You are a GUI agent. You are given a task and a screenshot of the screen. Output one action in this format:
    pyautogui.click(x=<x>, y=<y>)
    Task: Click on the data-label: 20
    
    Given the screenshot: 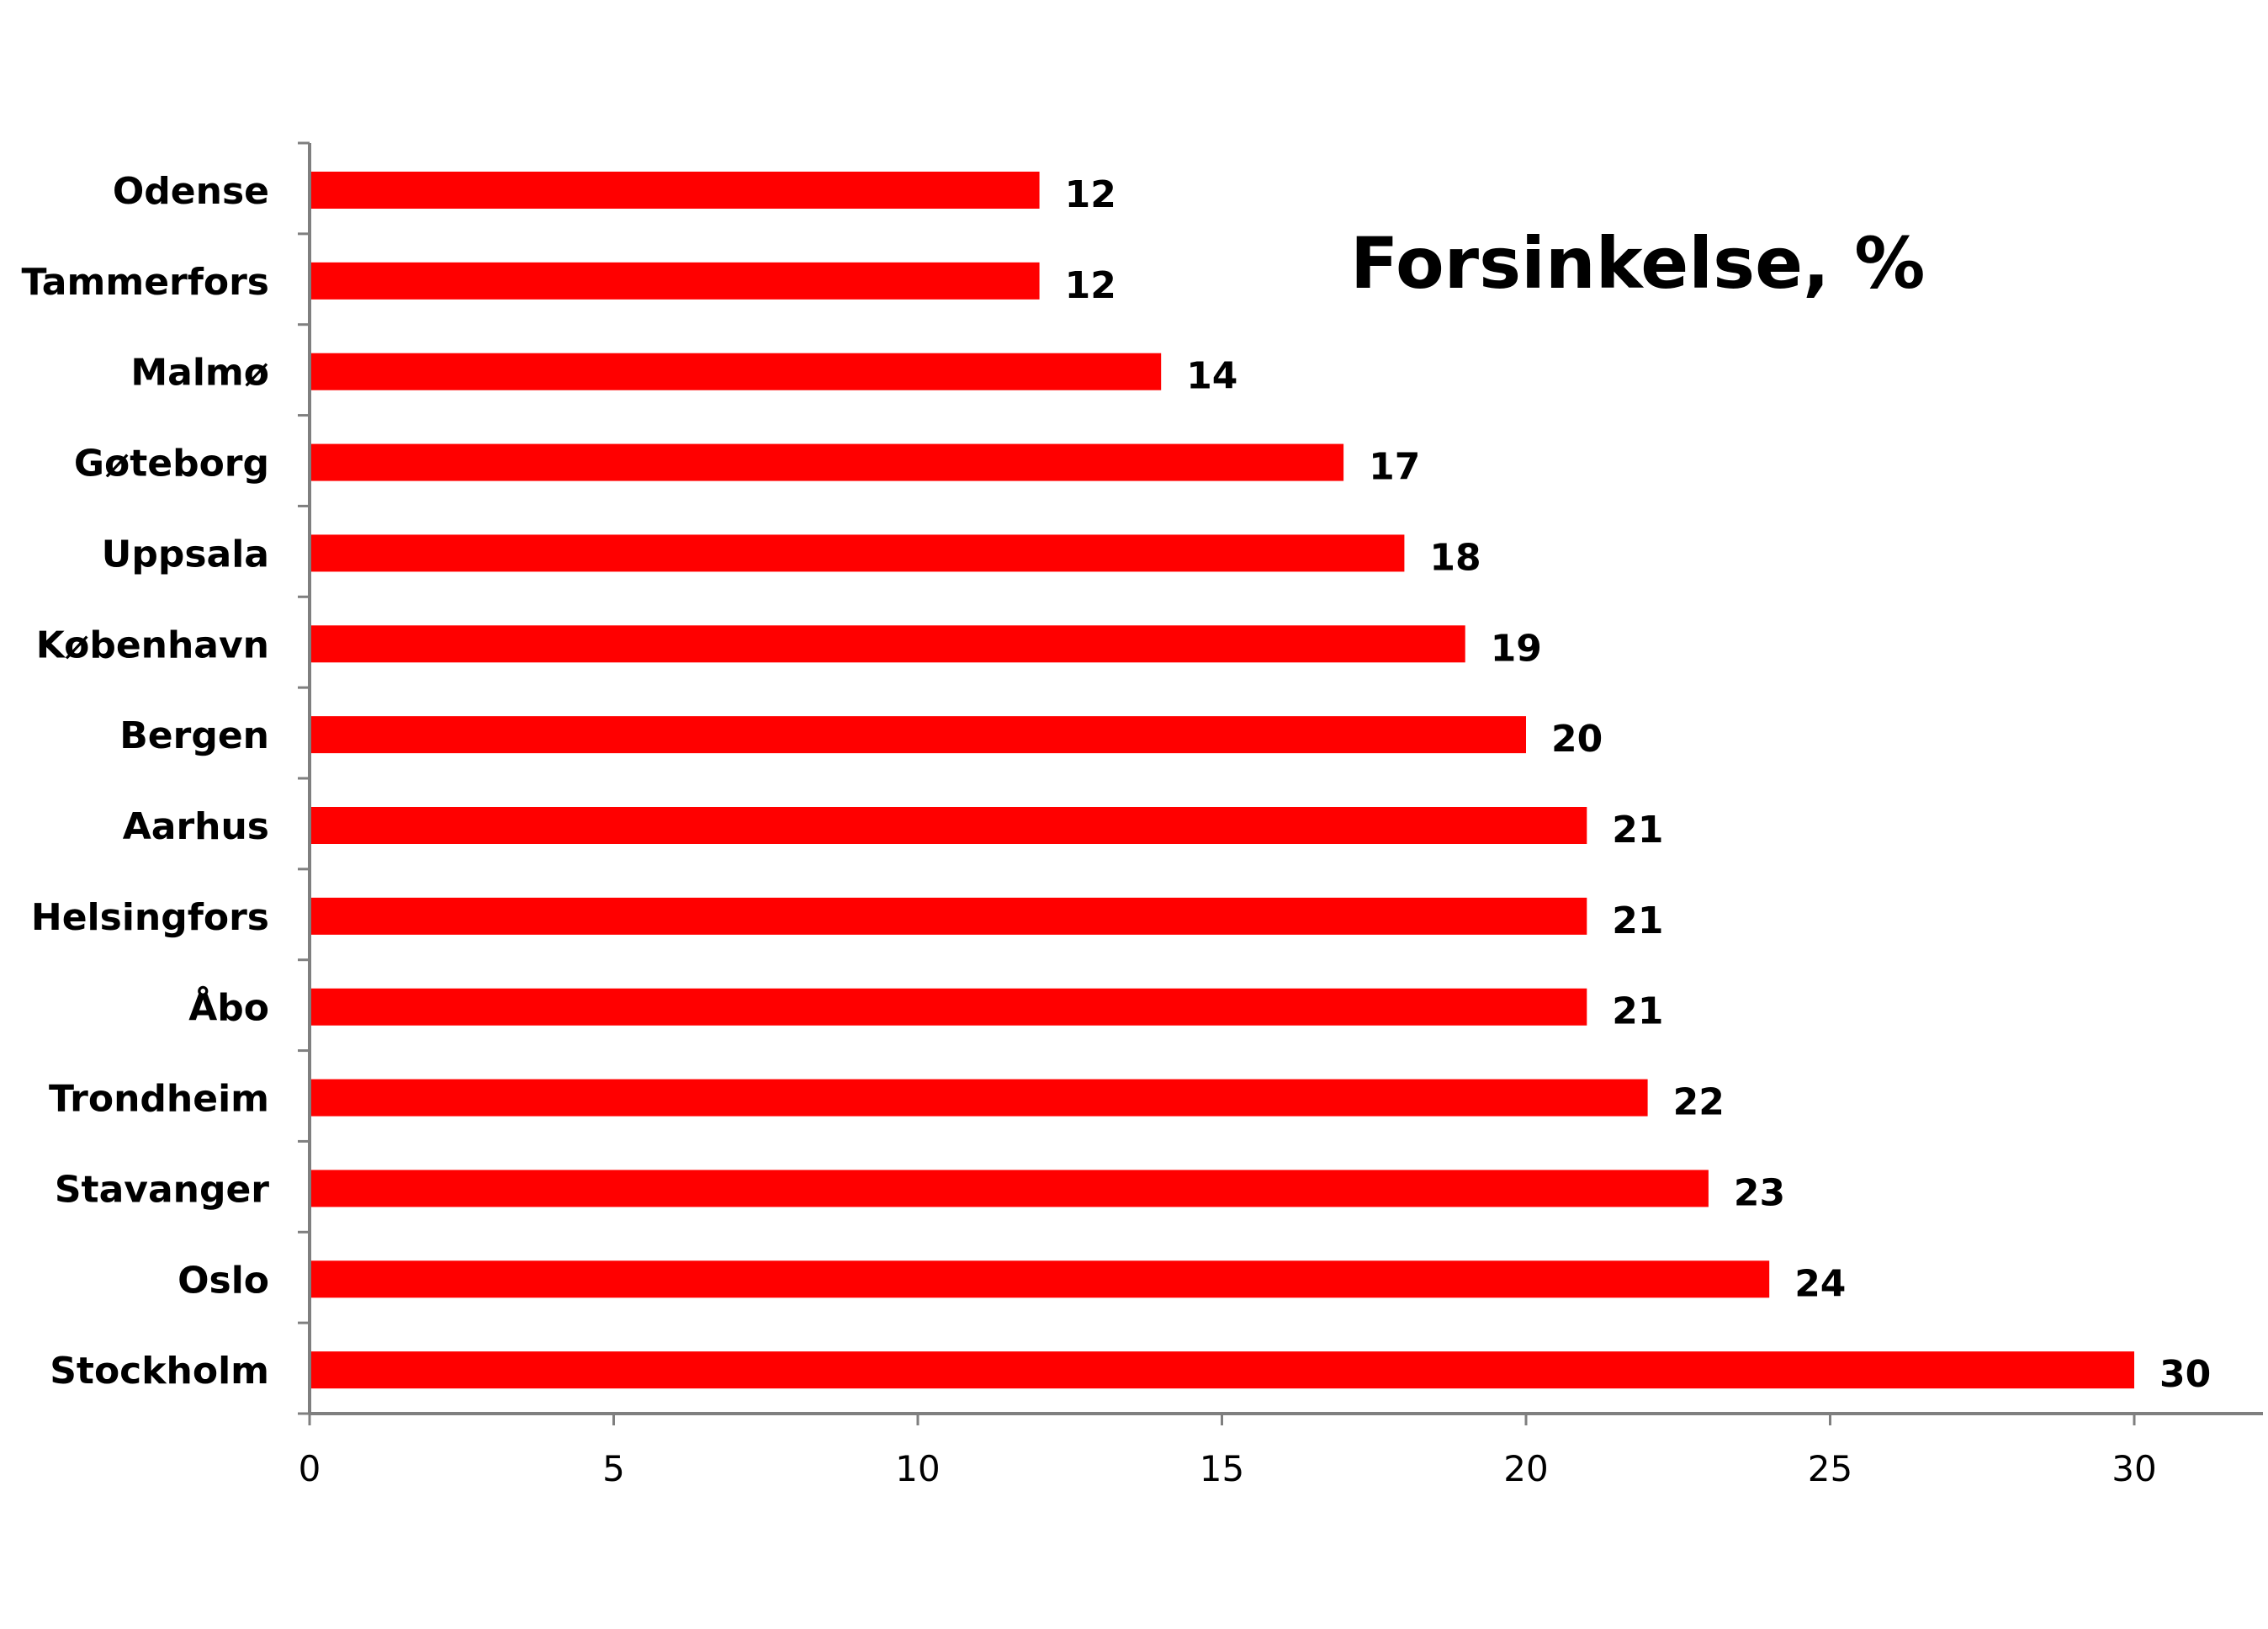 What is the action you would take?
    pyautogui.click(x=1577, y=740)
    